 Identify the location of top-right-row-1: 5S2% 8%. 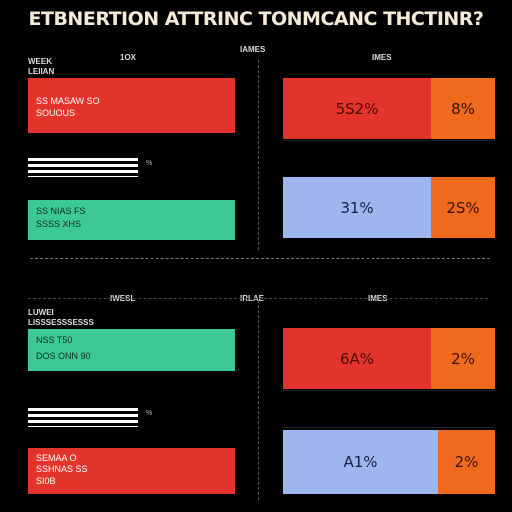
(389, 108).